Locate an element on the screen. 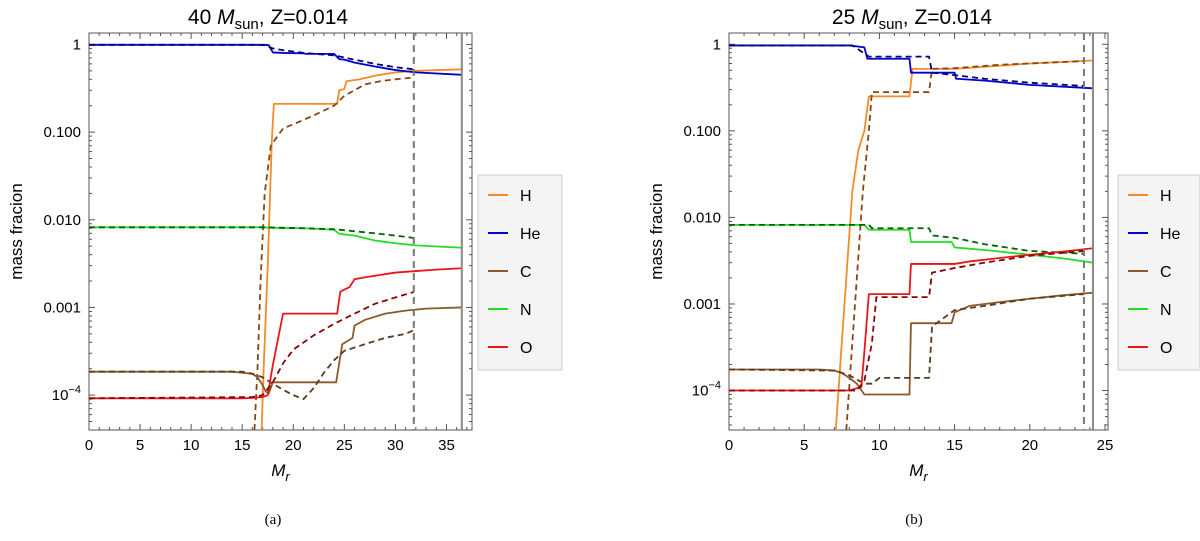  chart-title: 25 Msun, Z=0.014 is located at coordinates (912, 19).